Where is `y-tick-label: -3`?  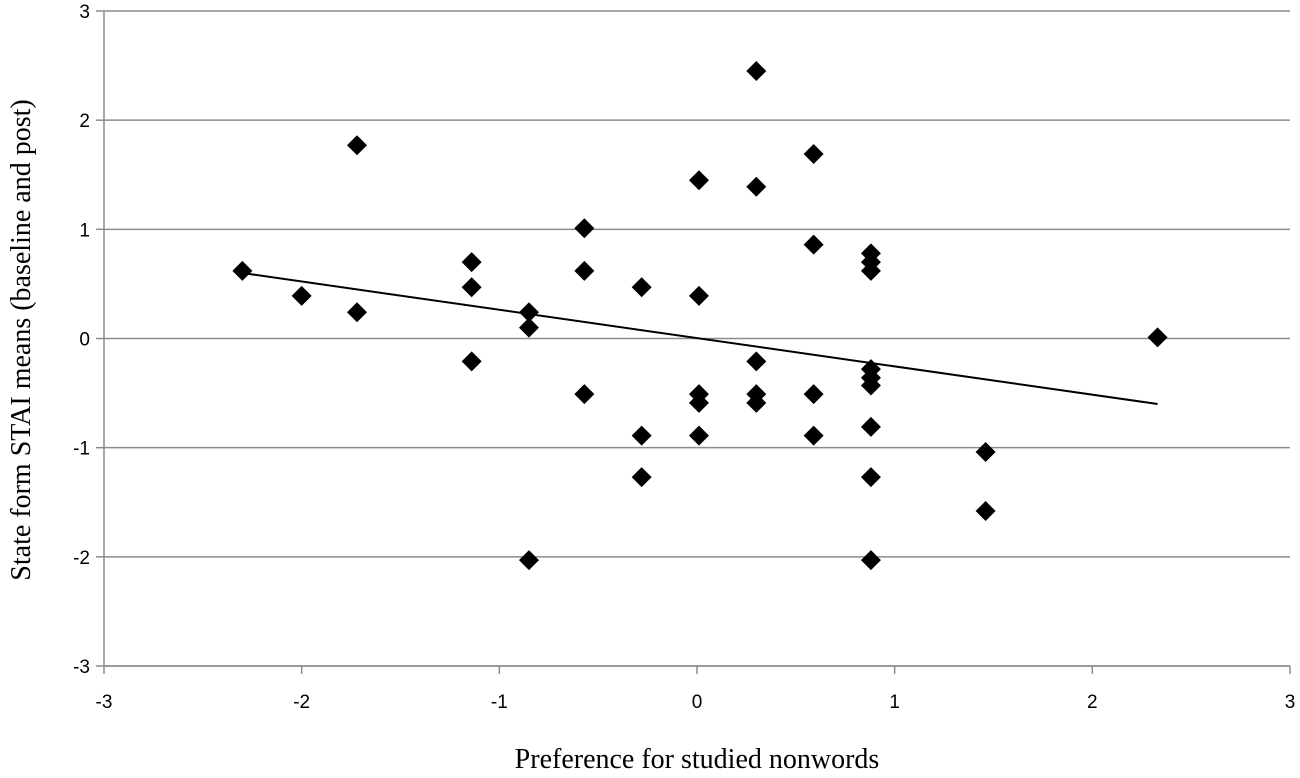 y-tick-label: -3 is located at coordinates (81, 667).